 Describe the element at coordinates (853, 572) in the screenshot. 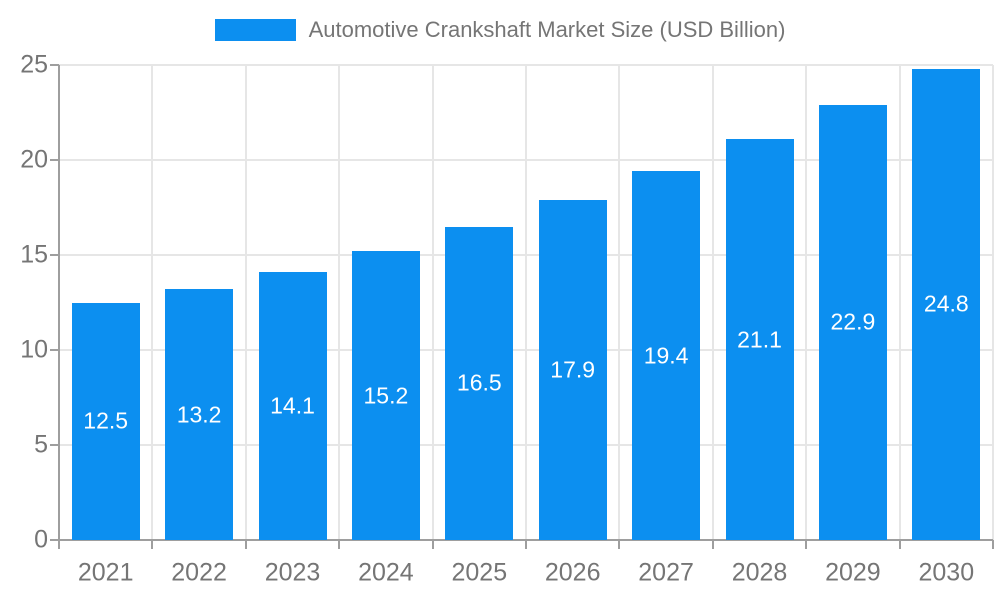

I see `x-axis-label: 2029` at that location.